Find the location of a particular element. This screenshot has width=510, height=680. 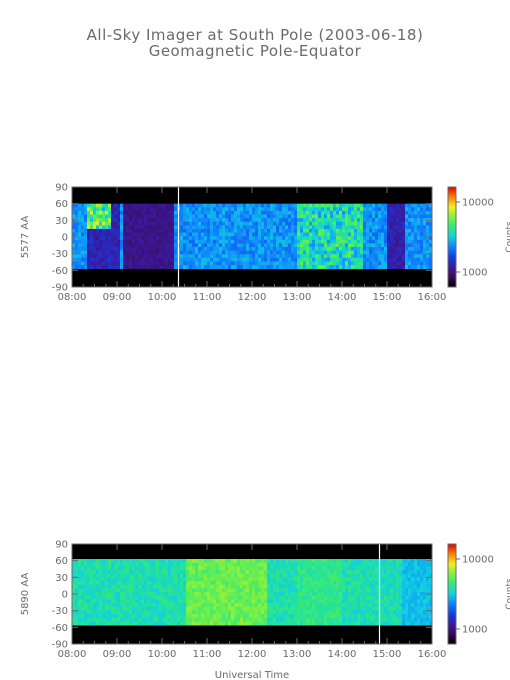

y-axis-label: 5577 AA is located at coordinates (25, 237).